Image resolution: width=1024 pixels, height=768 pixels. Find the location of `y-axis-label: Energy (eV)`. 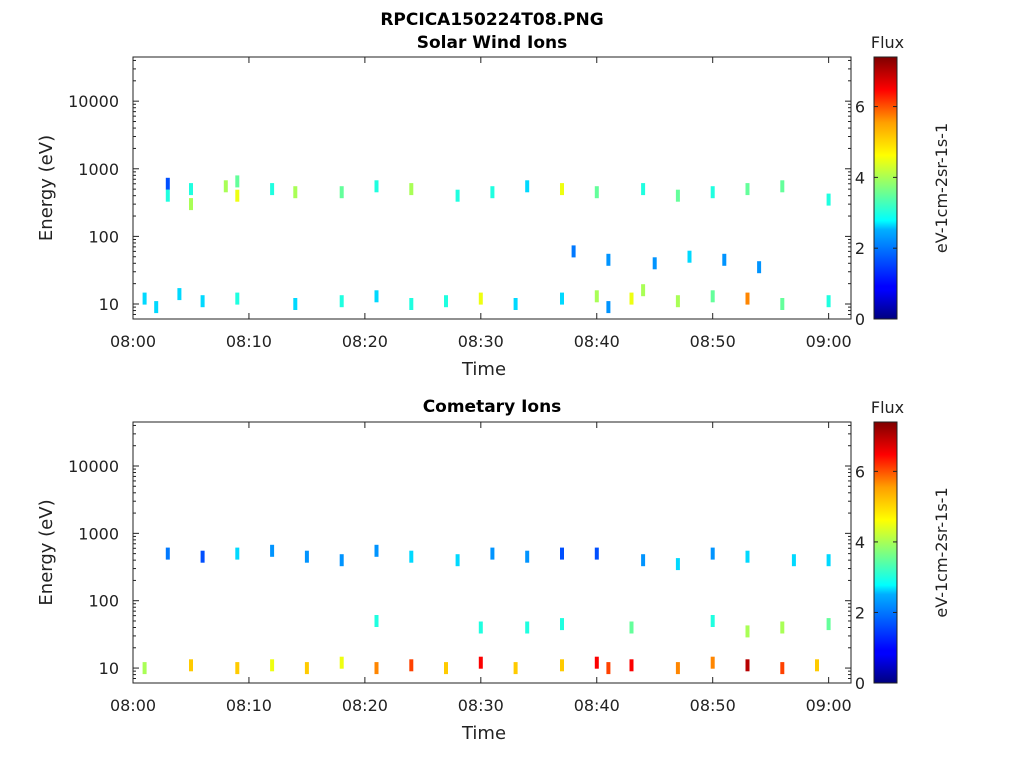

y-axis-label: Energy (eV) is located at coordinates (46, 188).